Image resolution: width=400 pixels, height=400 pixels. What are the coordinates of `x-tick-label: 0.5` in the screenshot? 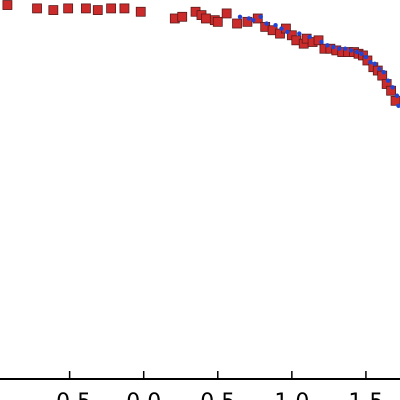 It's located at (217, 395).